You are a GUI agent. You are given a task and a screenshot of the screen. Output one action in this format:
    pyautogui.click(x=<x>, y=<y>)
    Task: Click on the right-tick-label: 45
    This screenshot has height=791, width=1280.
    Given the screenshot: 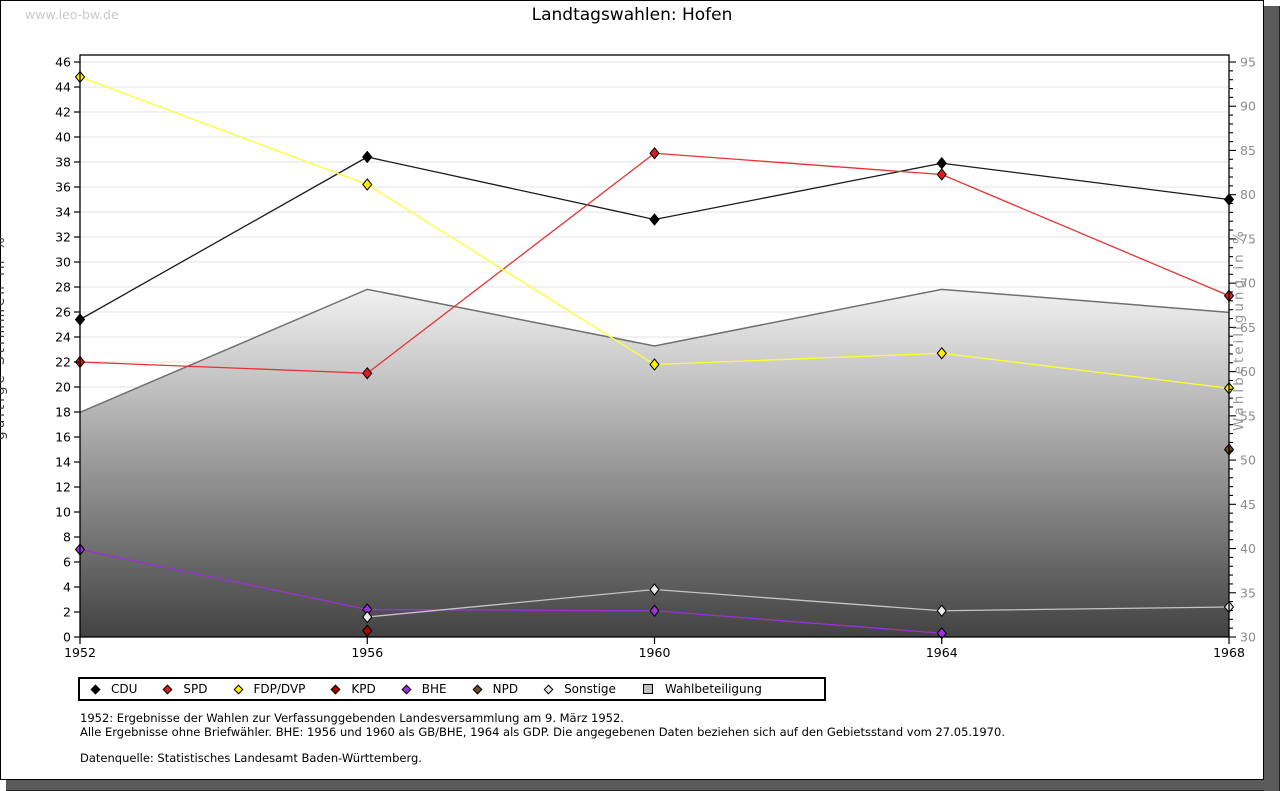 What is the action you would take?
    pyautogui.click(x=1248, y=504)
    